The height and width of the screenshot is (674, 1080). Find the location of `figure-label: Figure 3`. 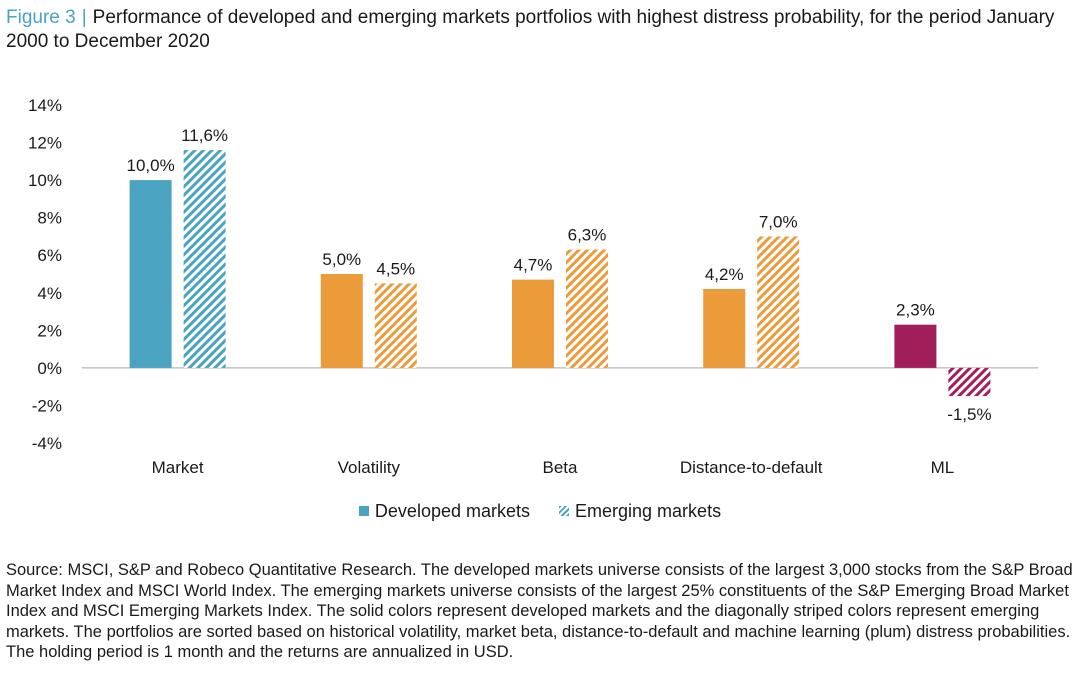

figure-label: Figure 3 is located at coordinates (41, 17).